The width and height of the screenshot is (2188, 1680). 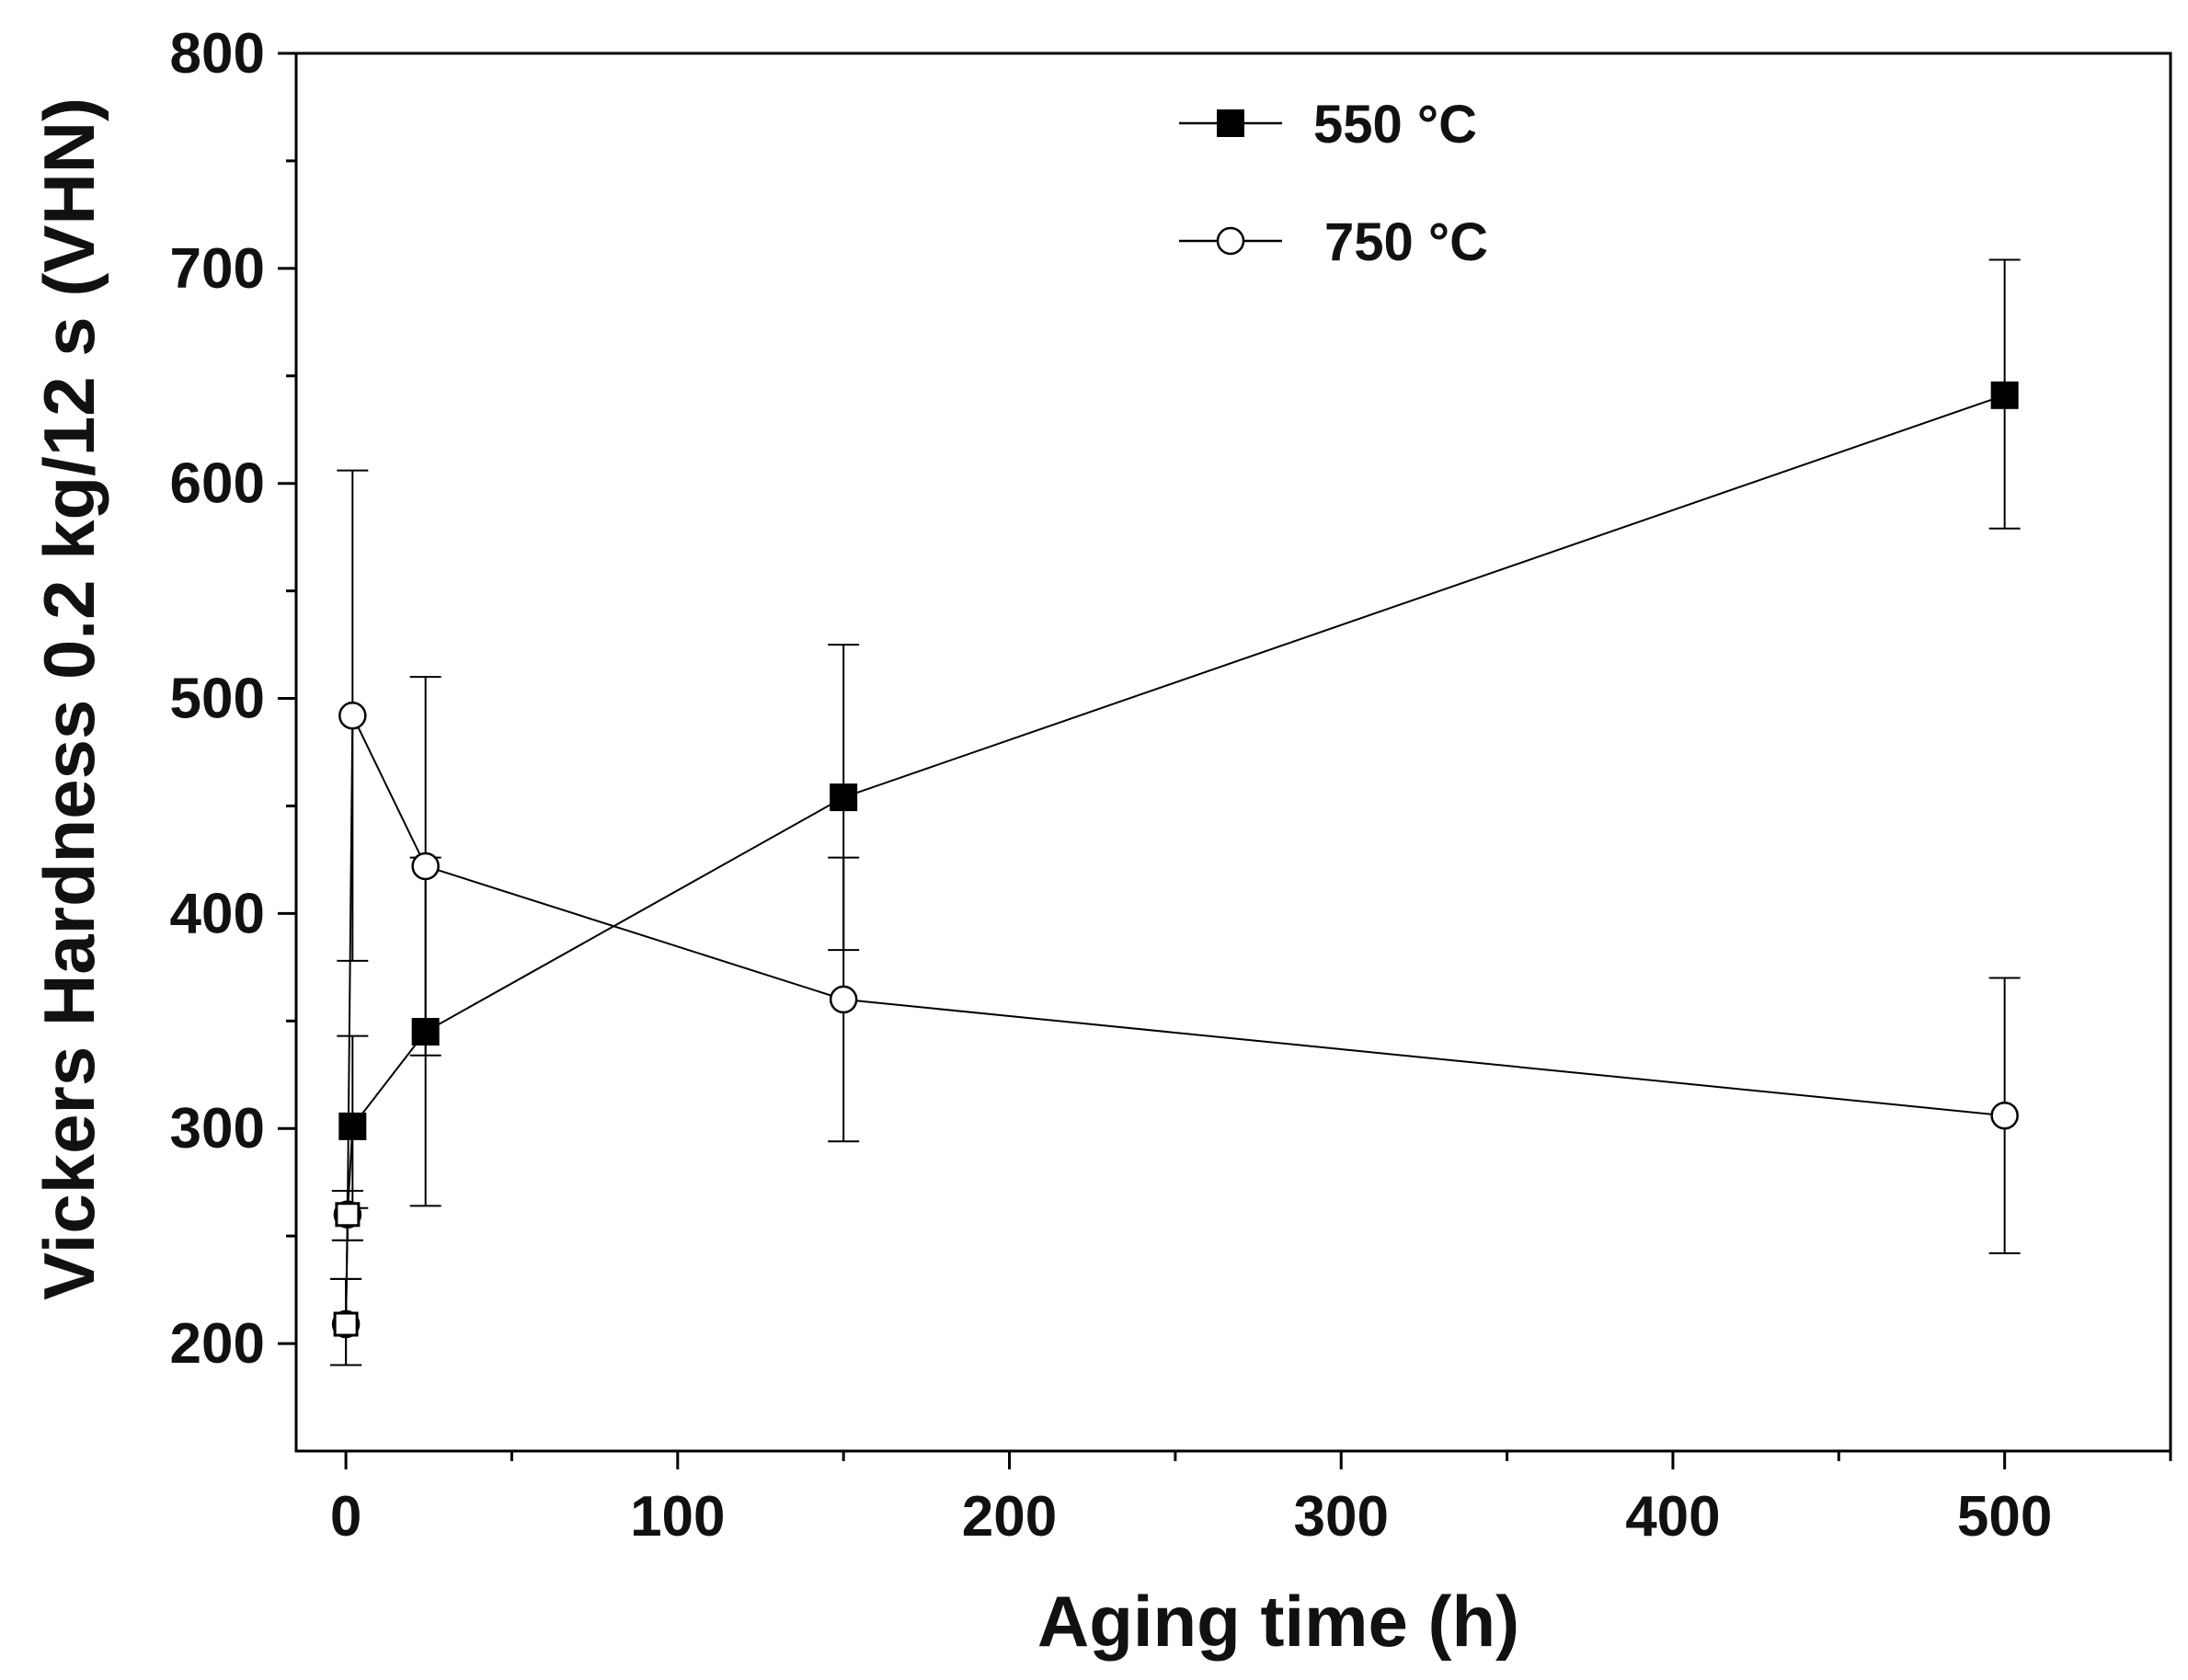 I want to click on y-tick-label: 400, so click(x=217, y=913).